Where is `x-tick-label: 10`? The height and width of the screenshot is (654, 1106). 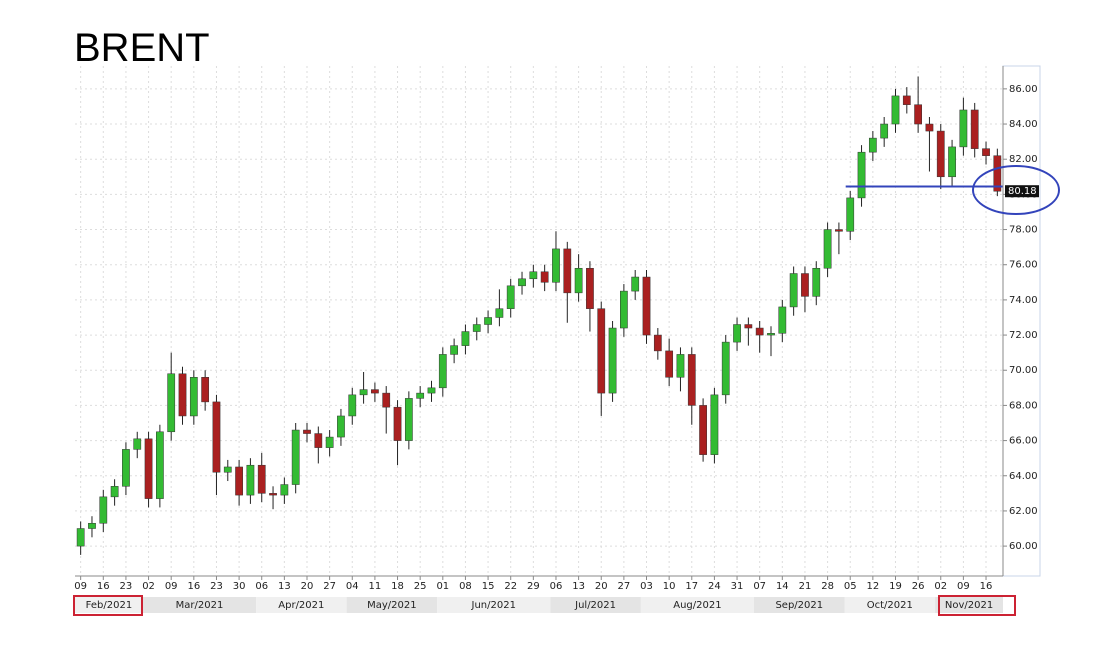 x-tick-label: 10 is located at coordinates (669, 586).